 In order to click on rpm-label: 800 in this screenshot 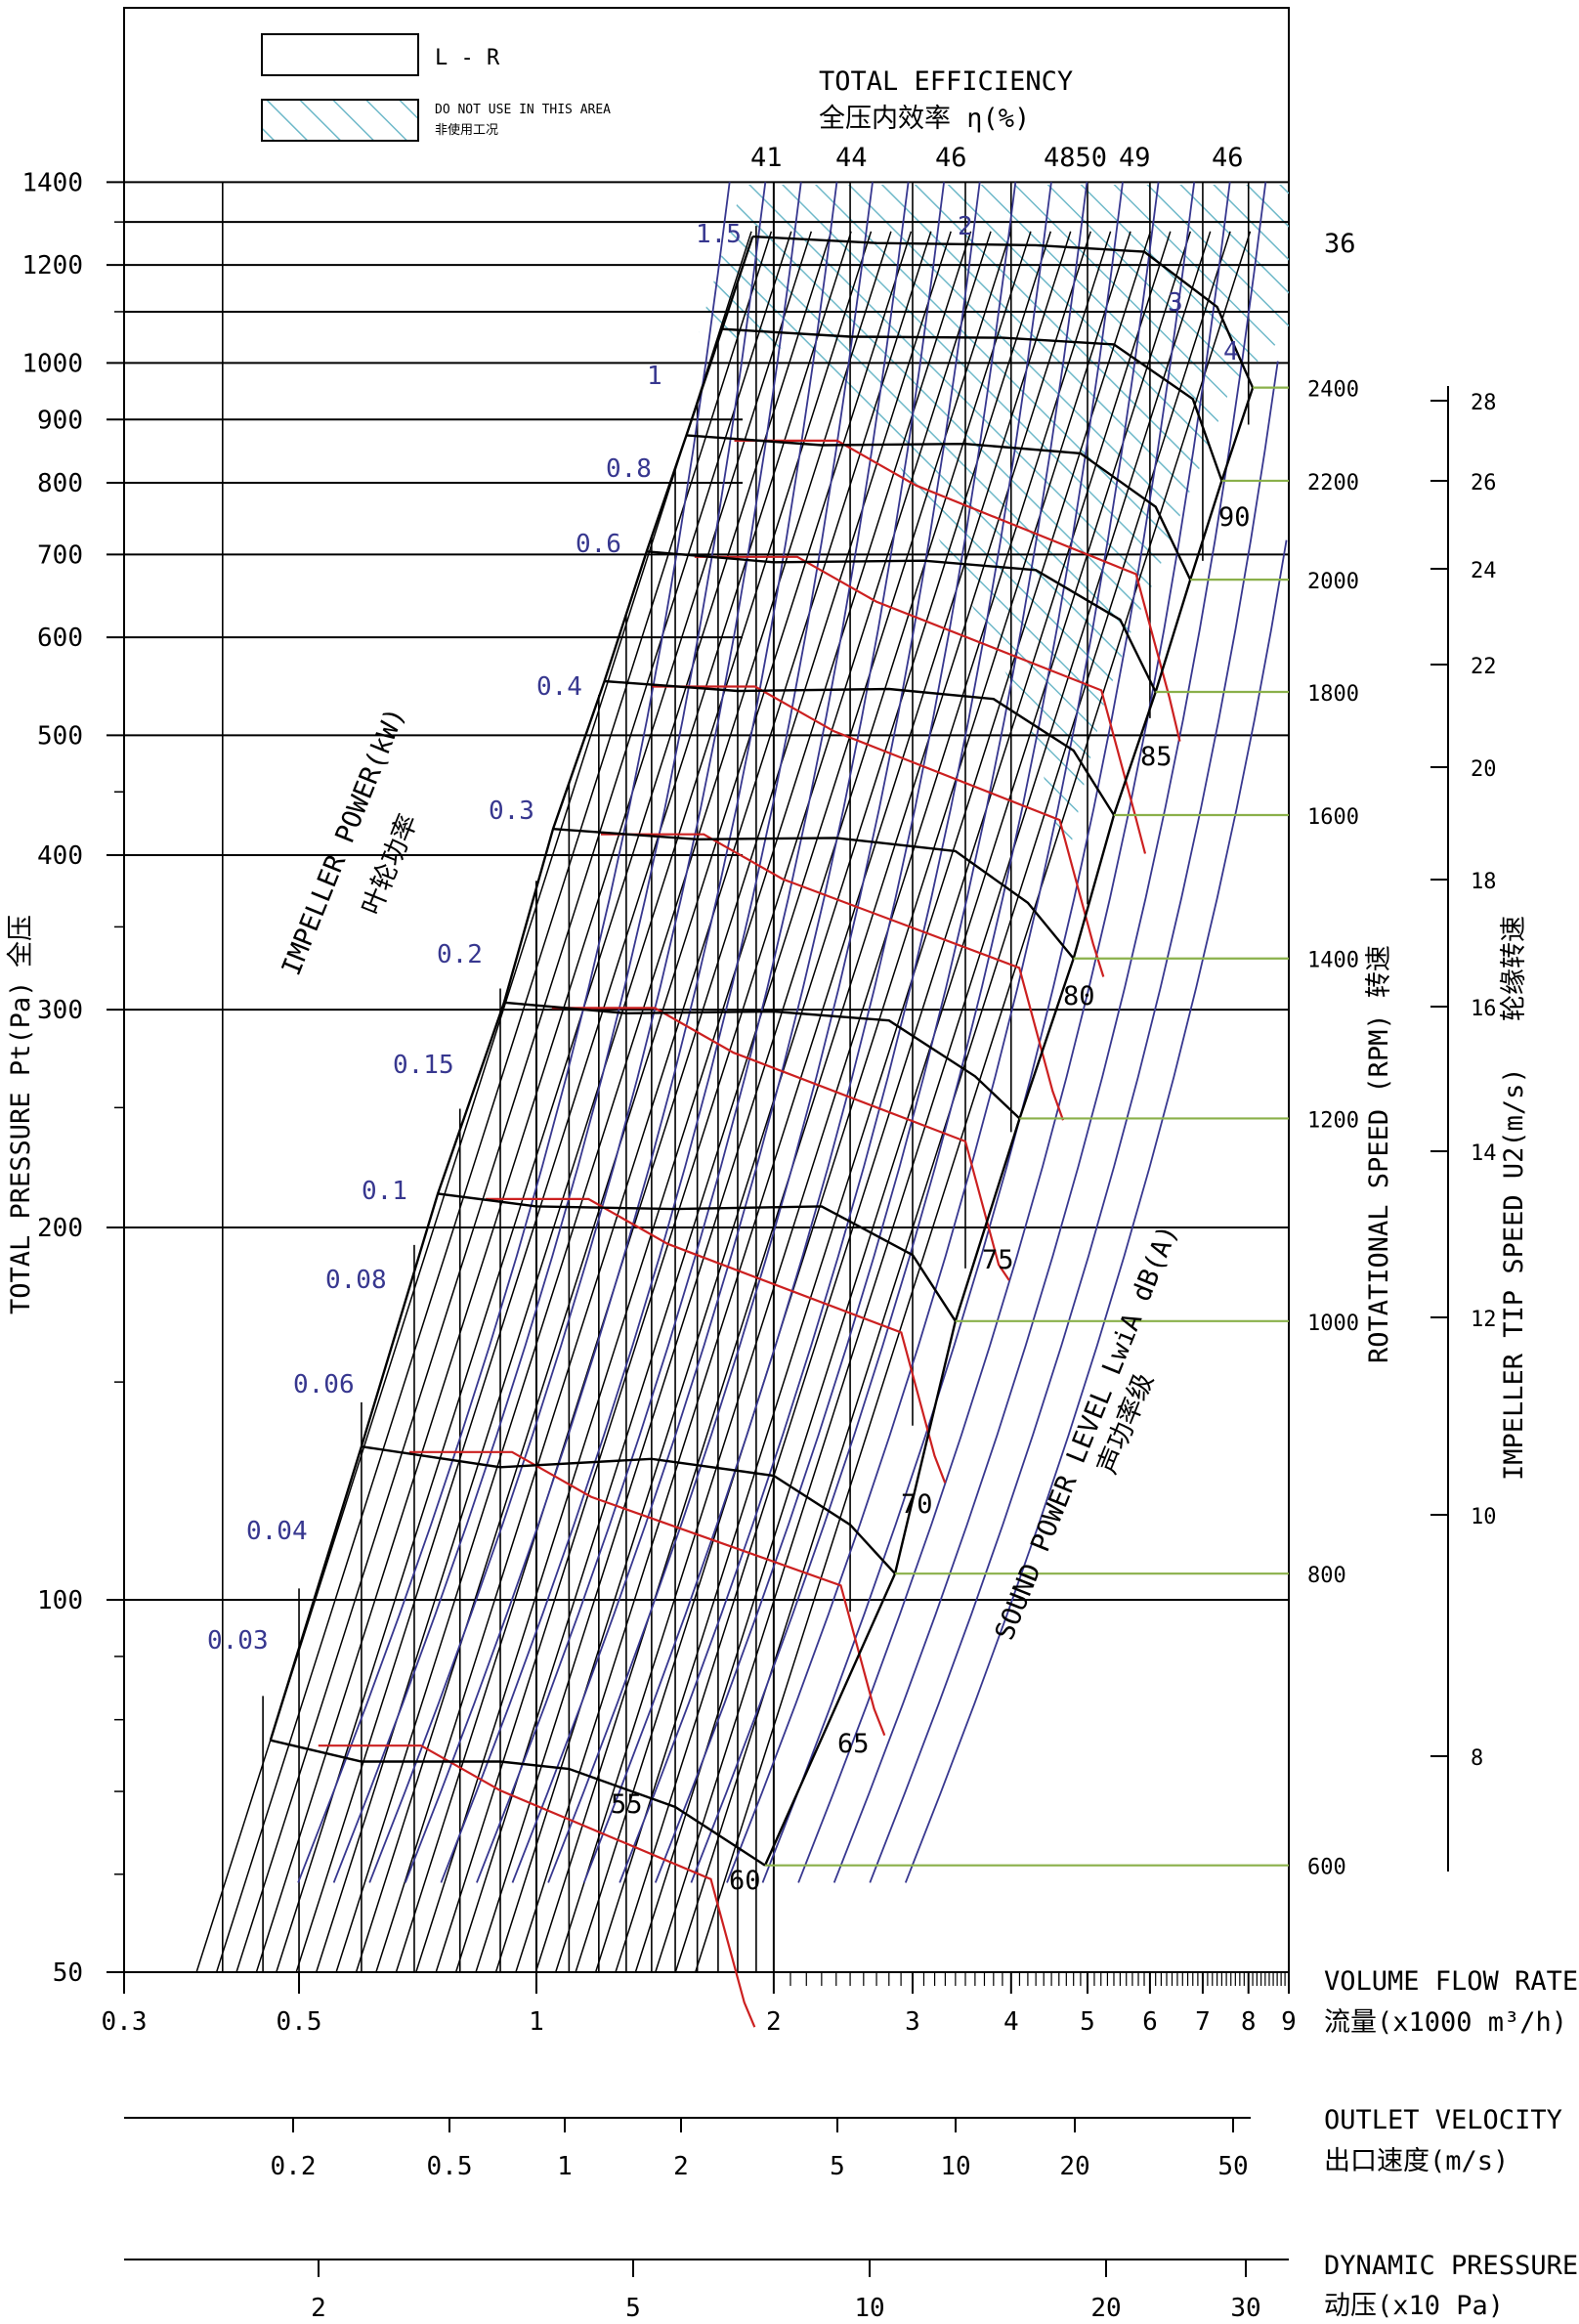, I will do `click(1326, 1576)`.